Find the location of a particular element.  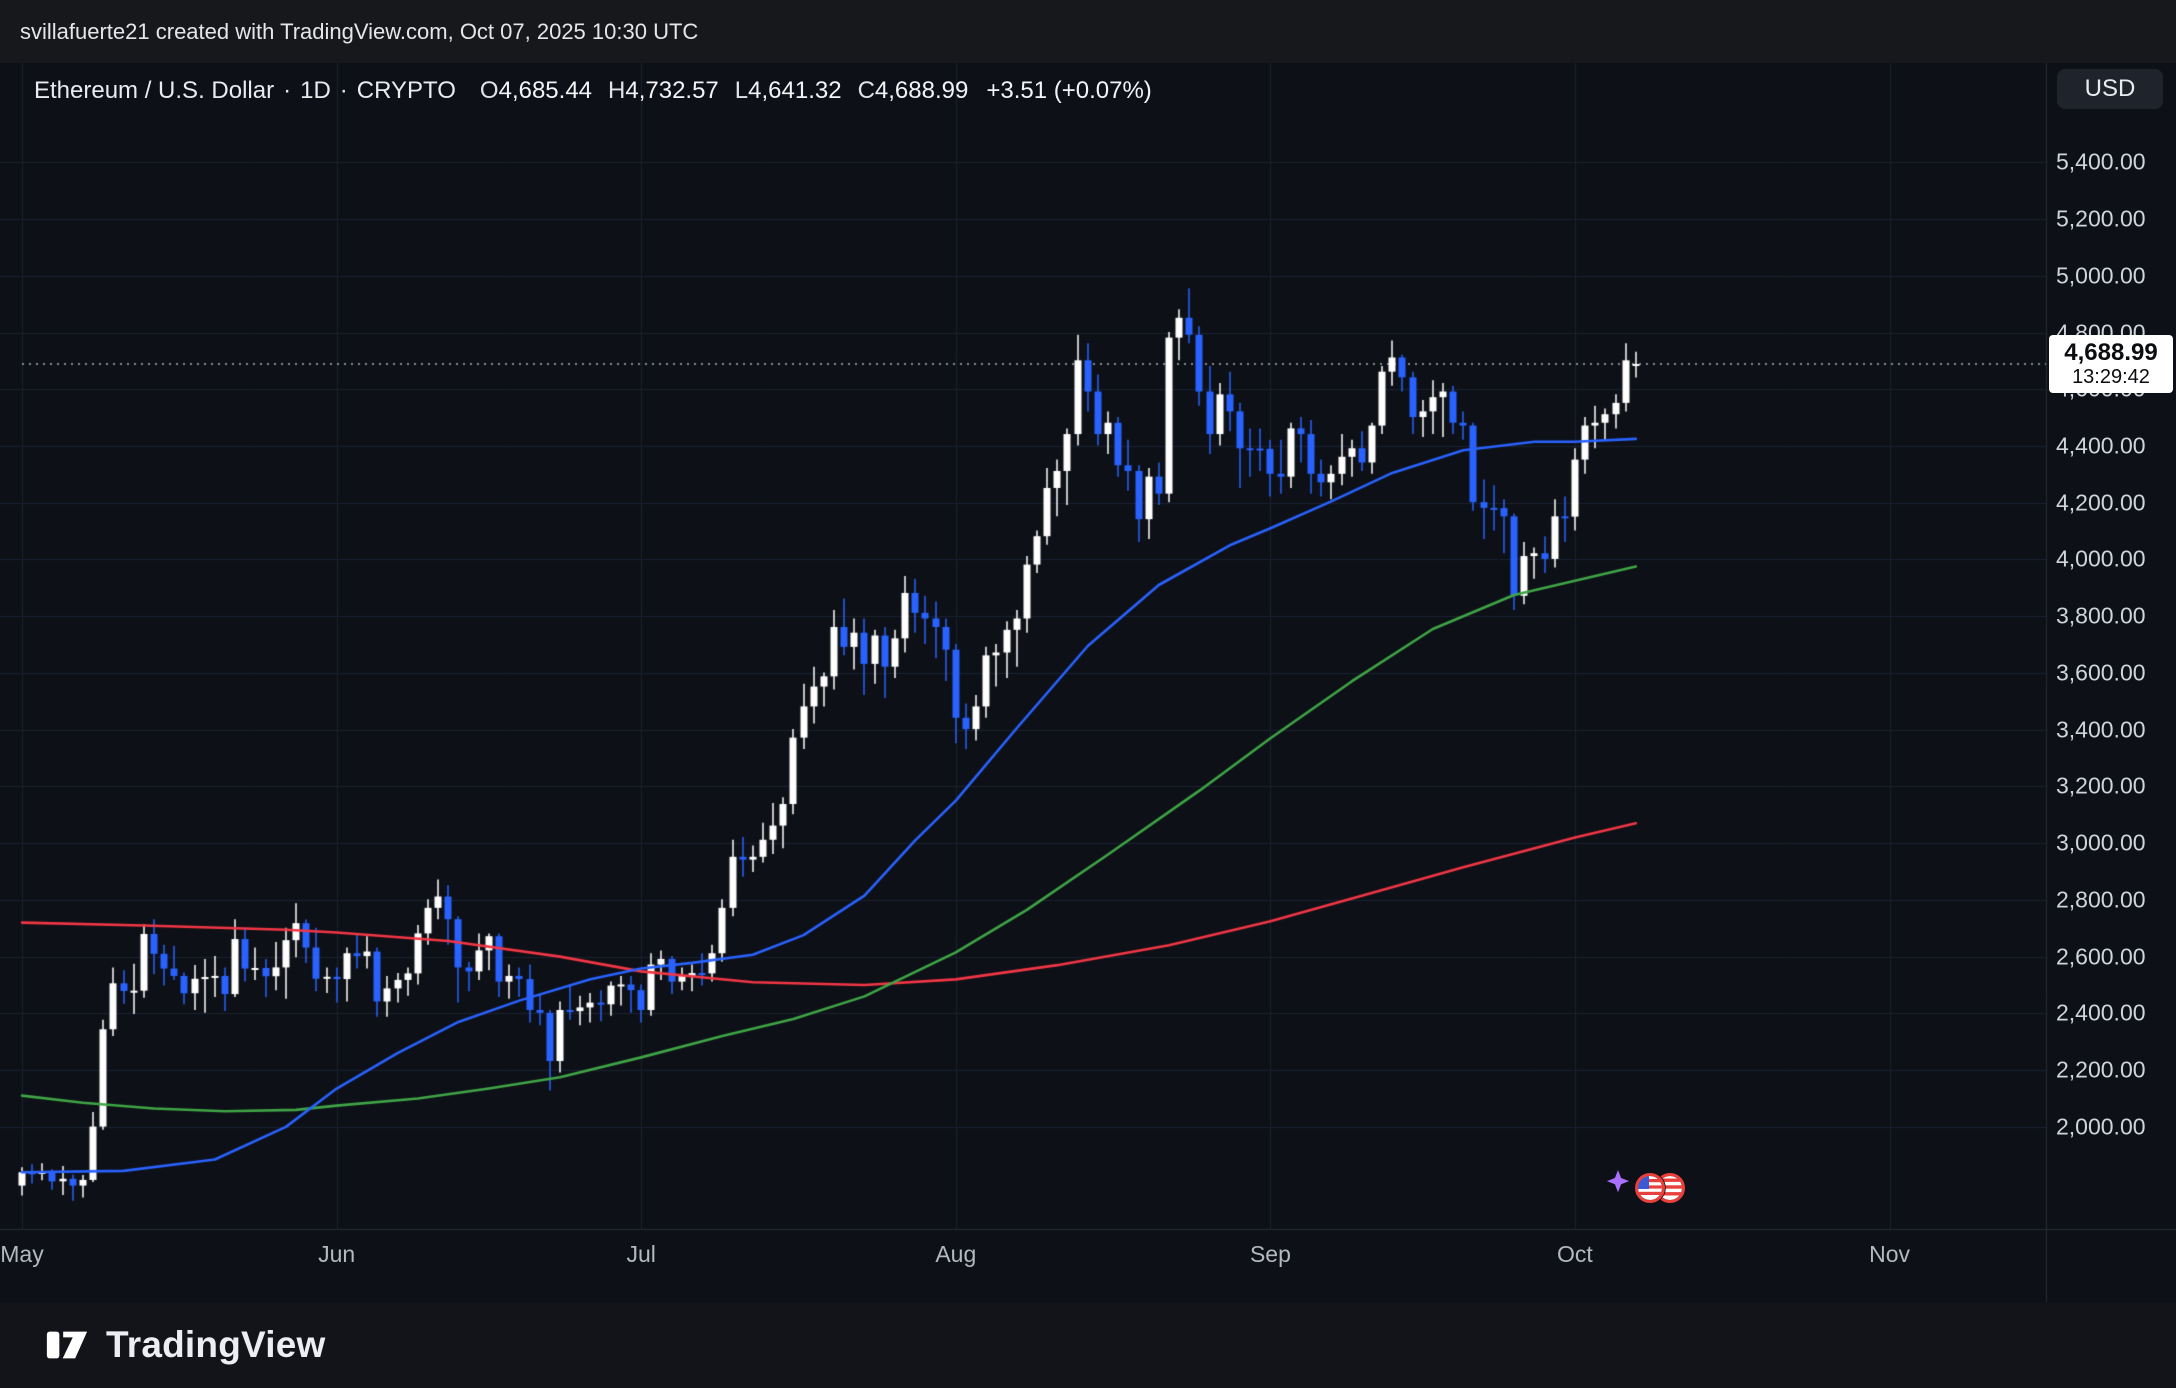

price-tick-label: 4,200.00 is located at coordinates (2101, 502).